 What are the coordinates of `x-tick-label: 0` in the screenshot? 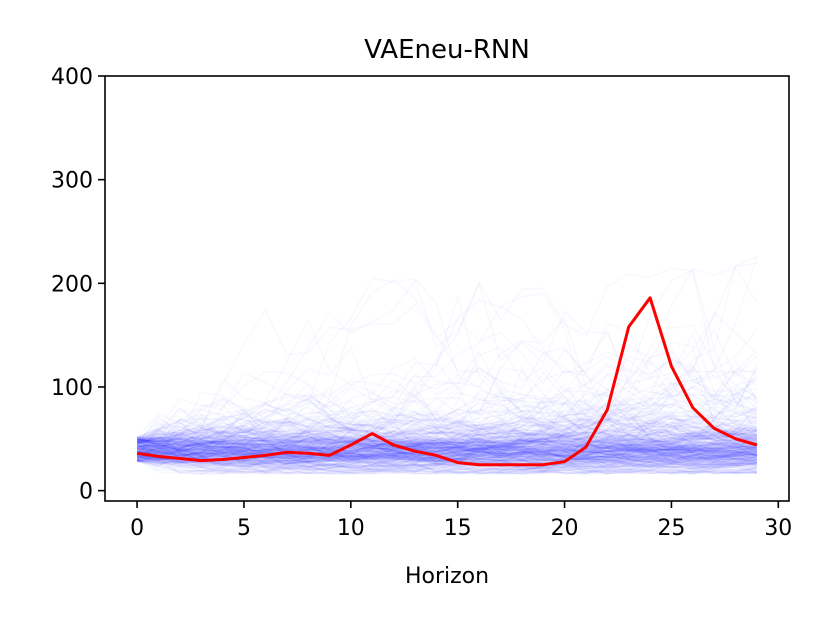 It's located at (137, 528).